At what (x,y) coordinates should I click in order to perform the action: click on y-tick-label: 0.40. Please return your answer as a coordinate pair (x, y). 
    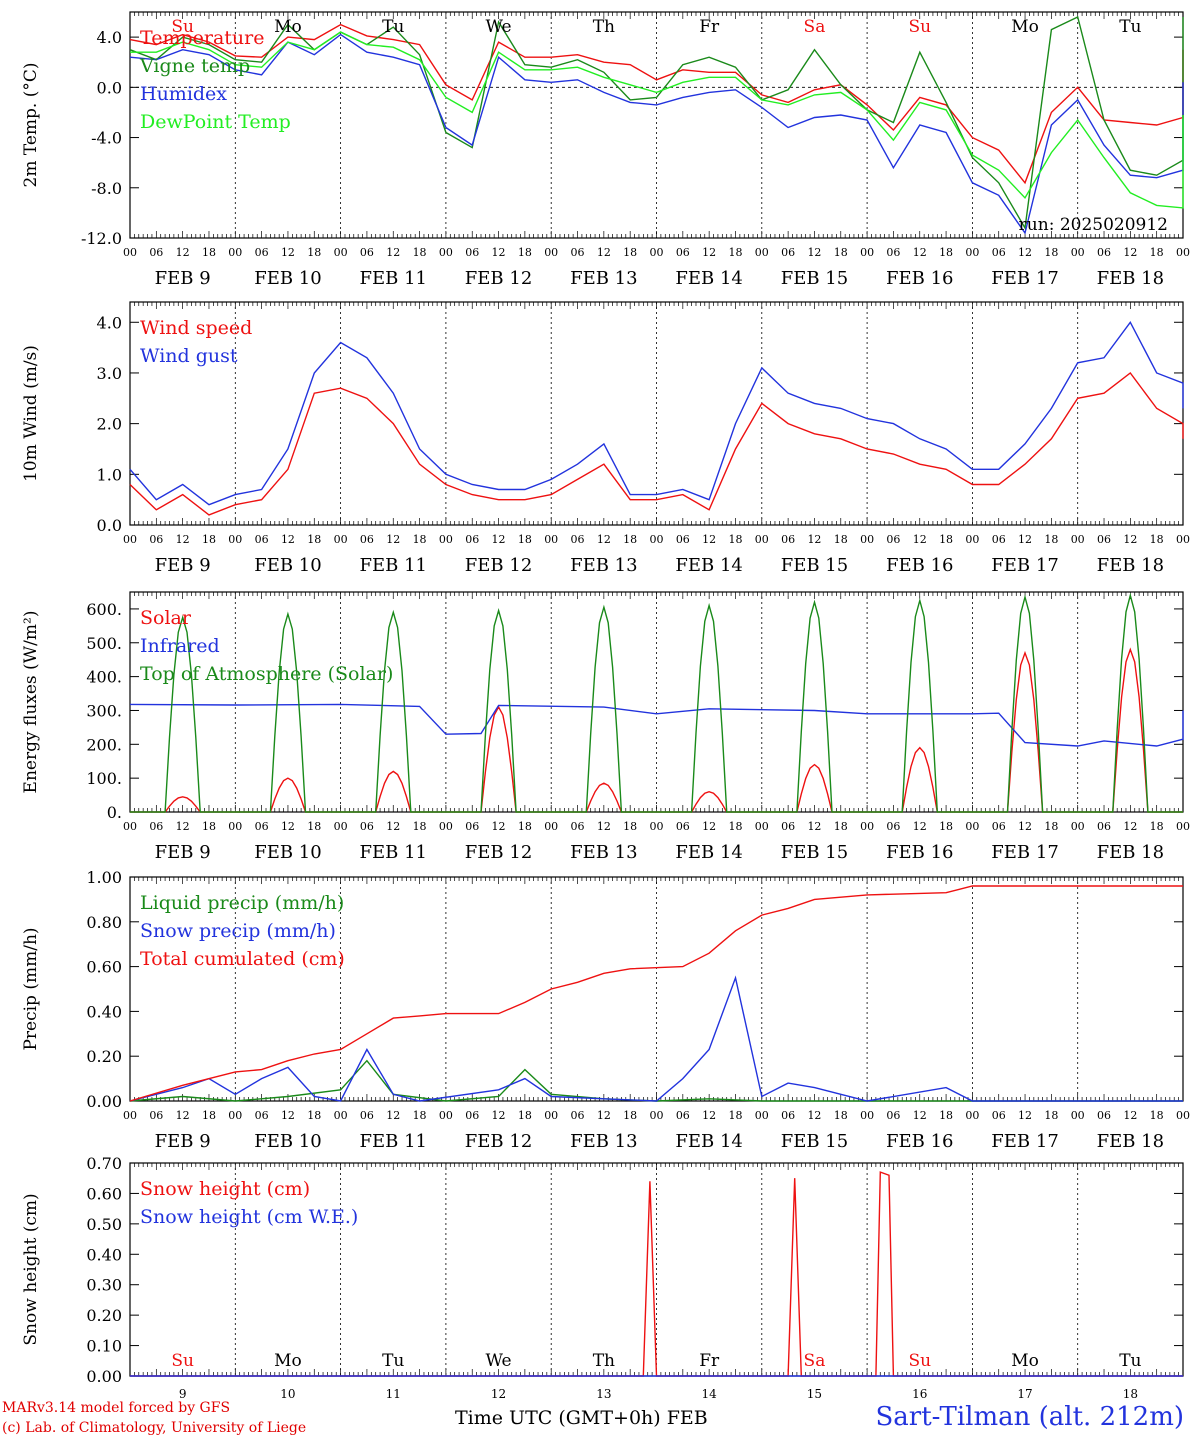
    Looking at the image, I should click on (104, 1011).